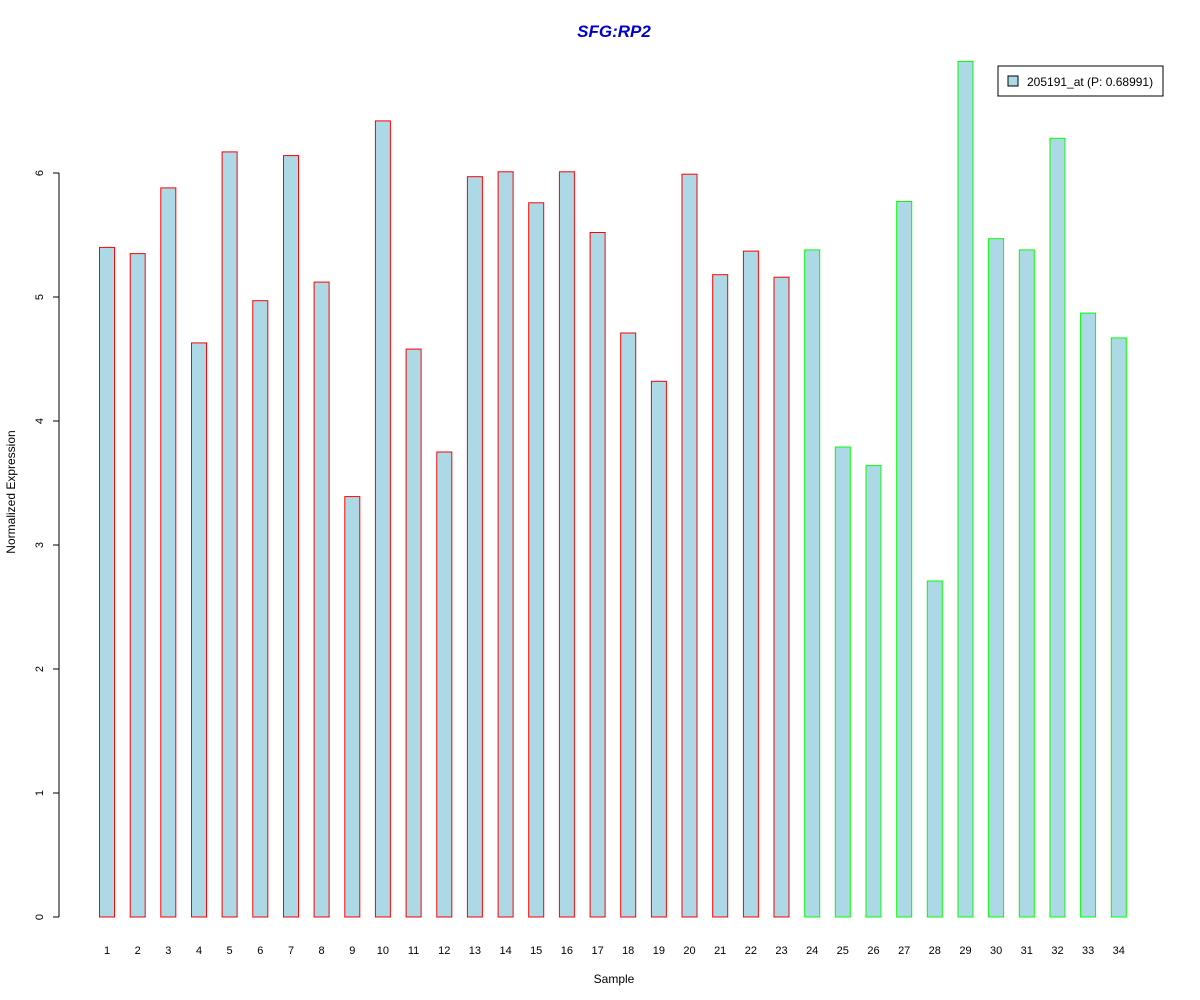  What do you see at coordinates (40, 545) in the screenshot?
I see `y-tick-label: 3` at bounding box center [40, 545].